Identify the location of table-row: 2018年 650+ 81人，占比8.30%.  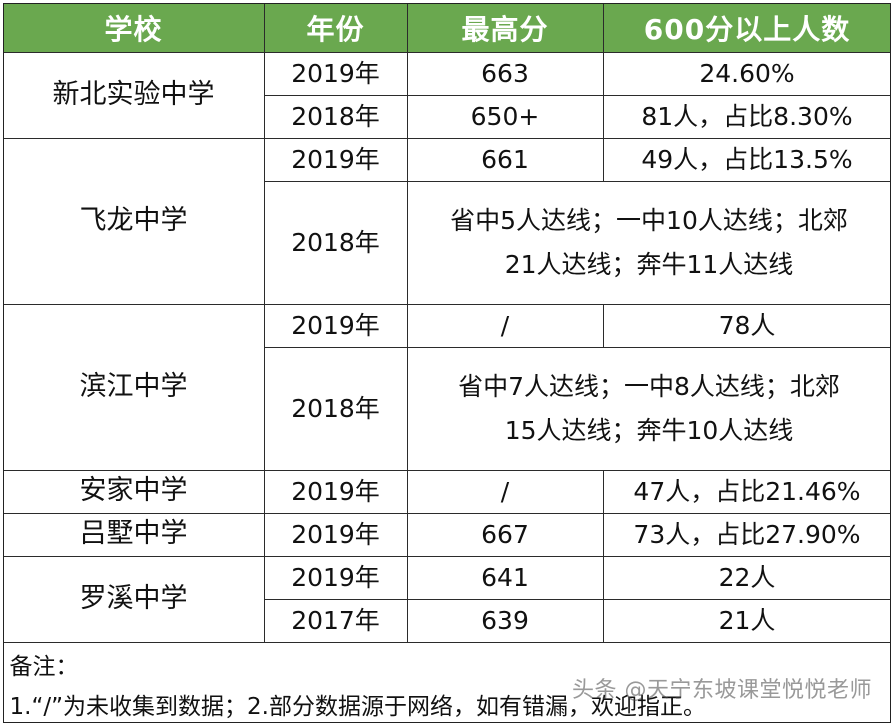
(447, 116).